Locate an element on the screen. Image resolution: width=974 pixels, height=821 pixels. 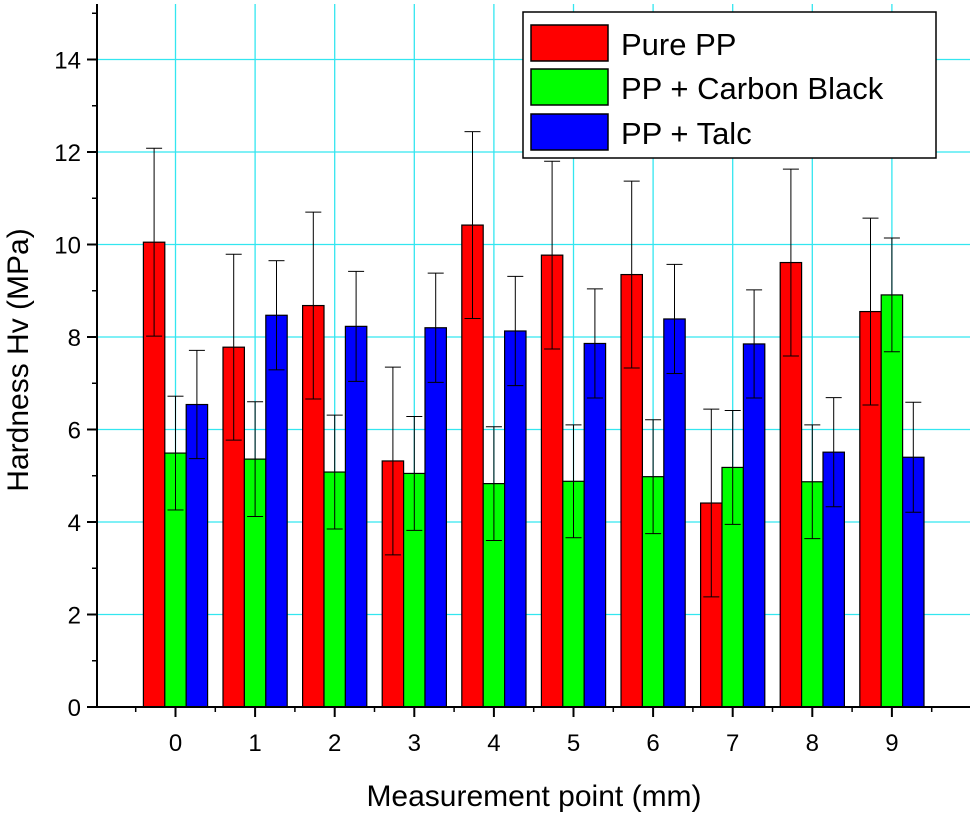
legend-label-pure-pp: Pure PP is located at coordinates (678, 44).